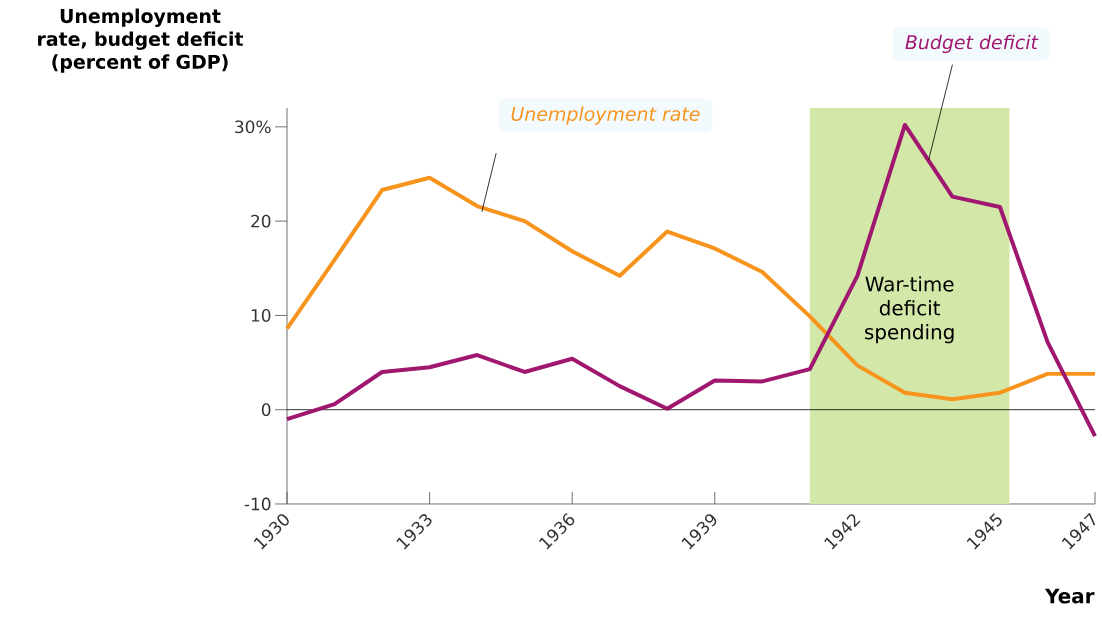 The width and height of the screenshot is (1102, 625). I want to click on x-axis-title: Year, so click(1069, 596).